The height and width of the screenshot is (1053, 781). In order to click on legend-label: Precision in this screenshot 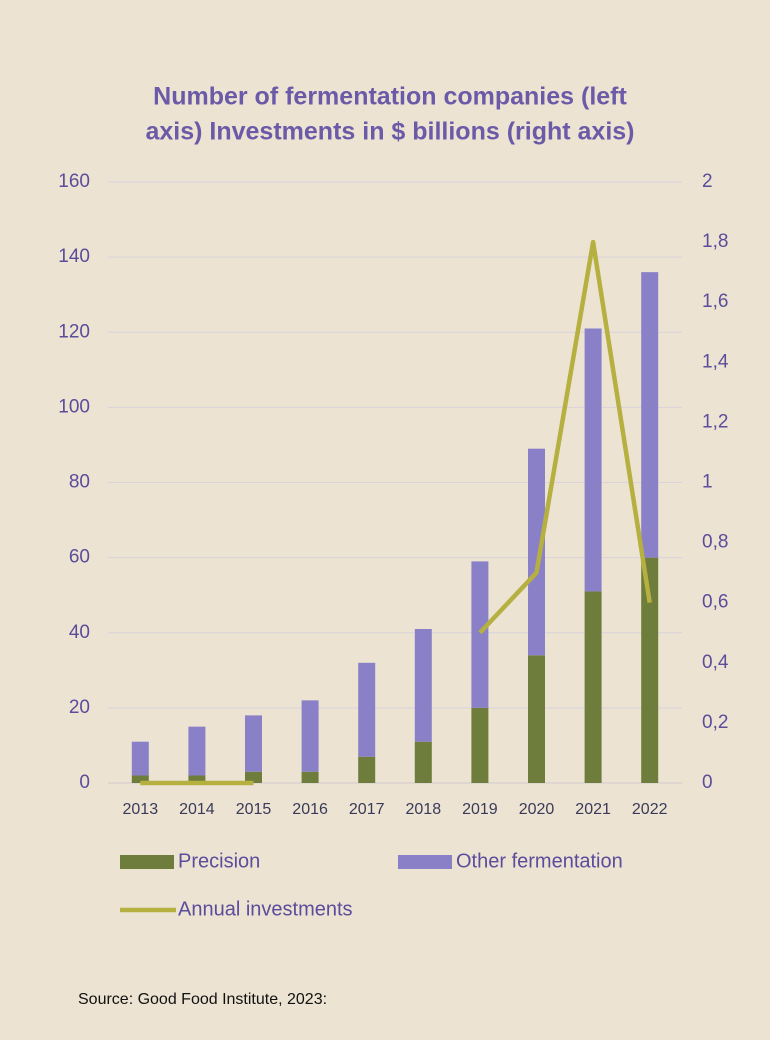, I will do `click(219, 861)`.